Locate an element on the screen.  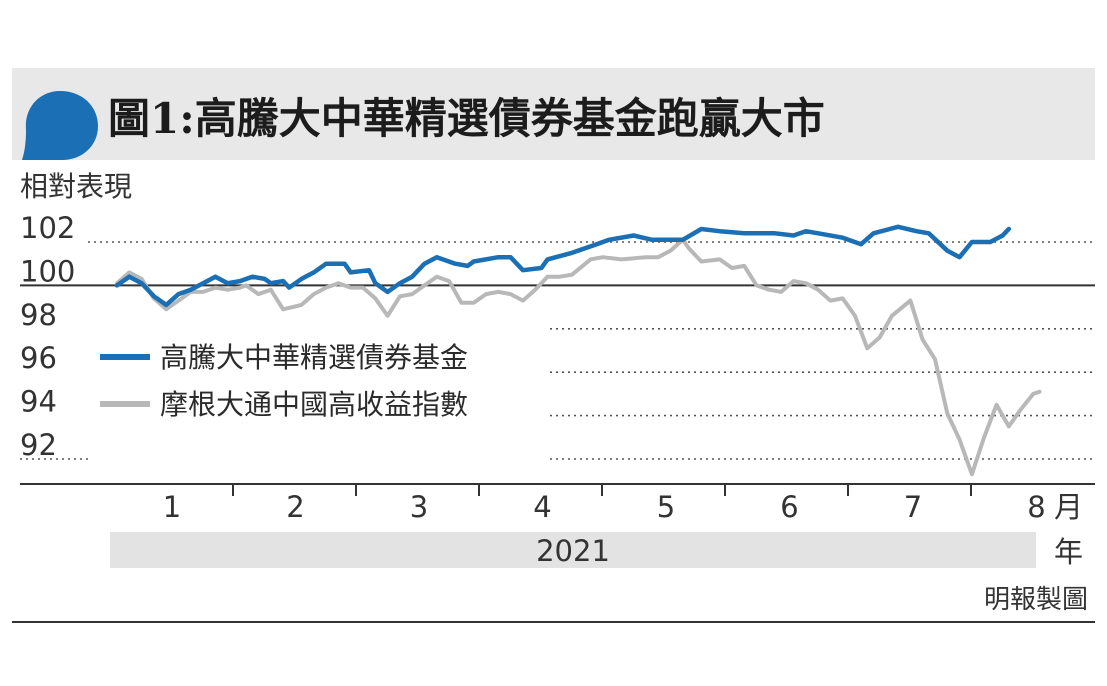
x-tick-label-1: 1 is located at coordinates (172, 507).